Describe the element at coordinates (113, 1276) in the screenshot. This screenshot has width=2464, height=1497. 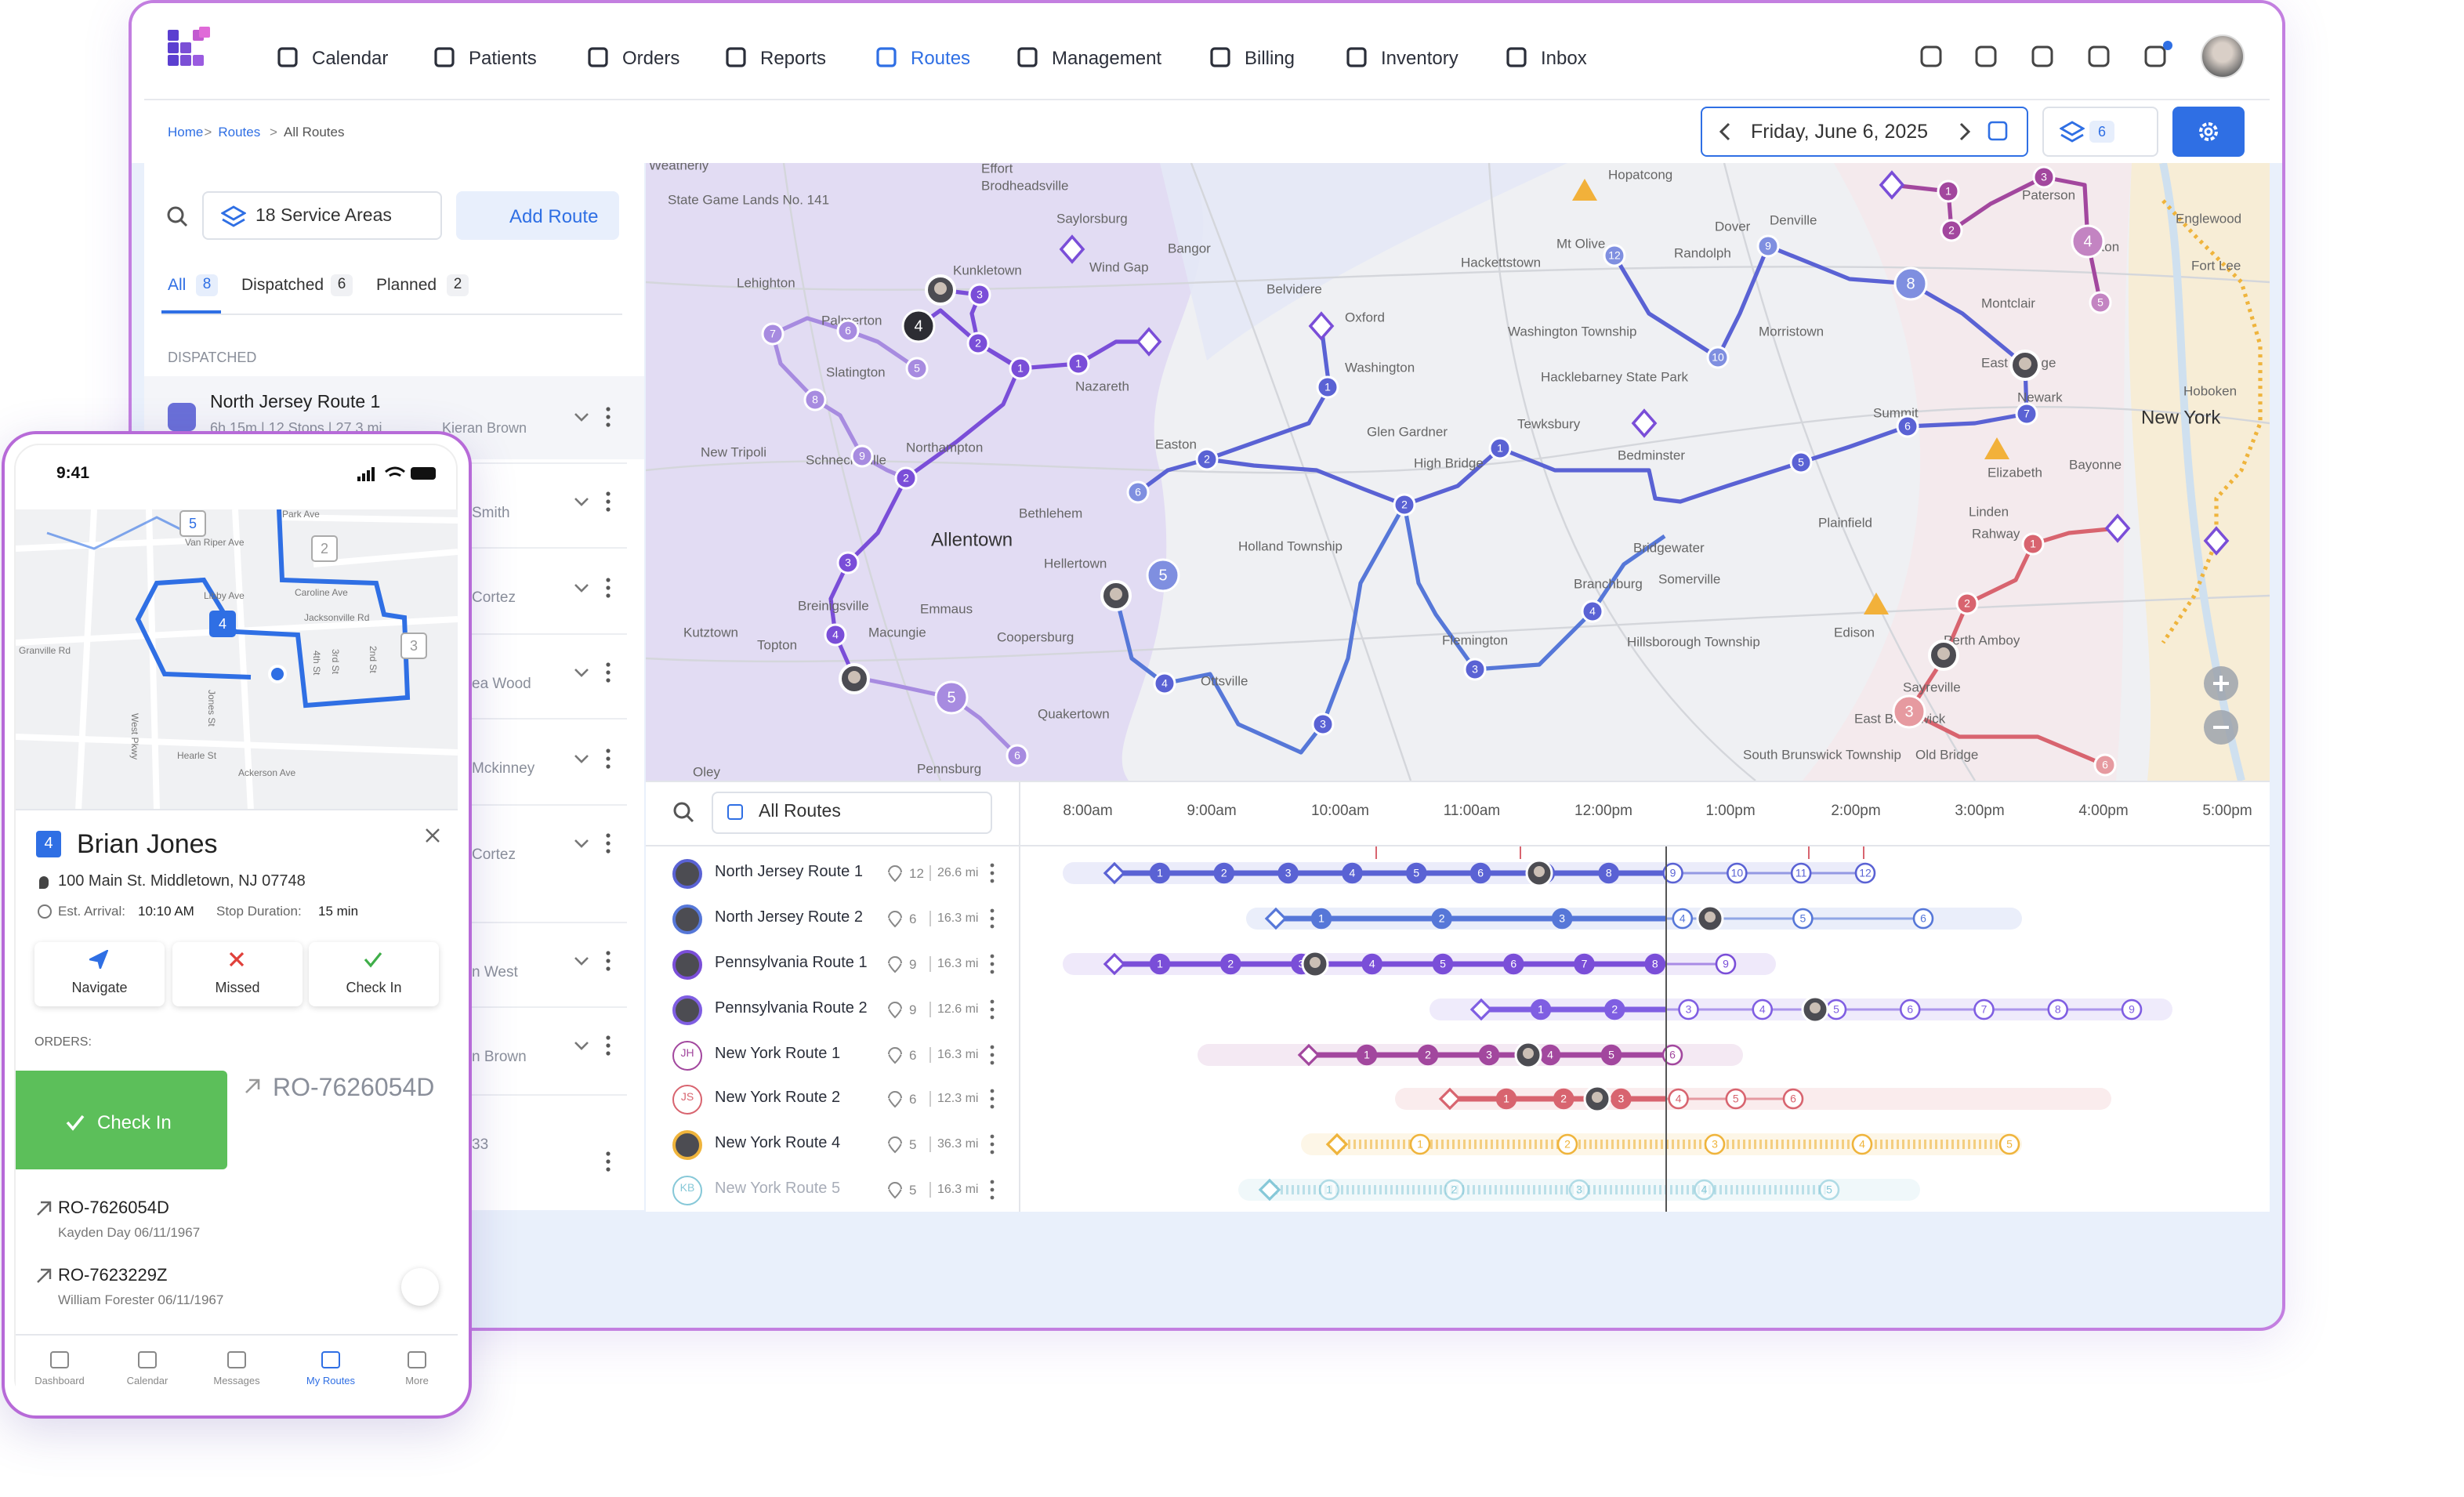
I see `order-id: RO-7623229Z` at that location.